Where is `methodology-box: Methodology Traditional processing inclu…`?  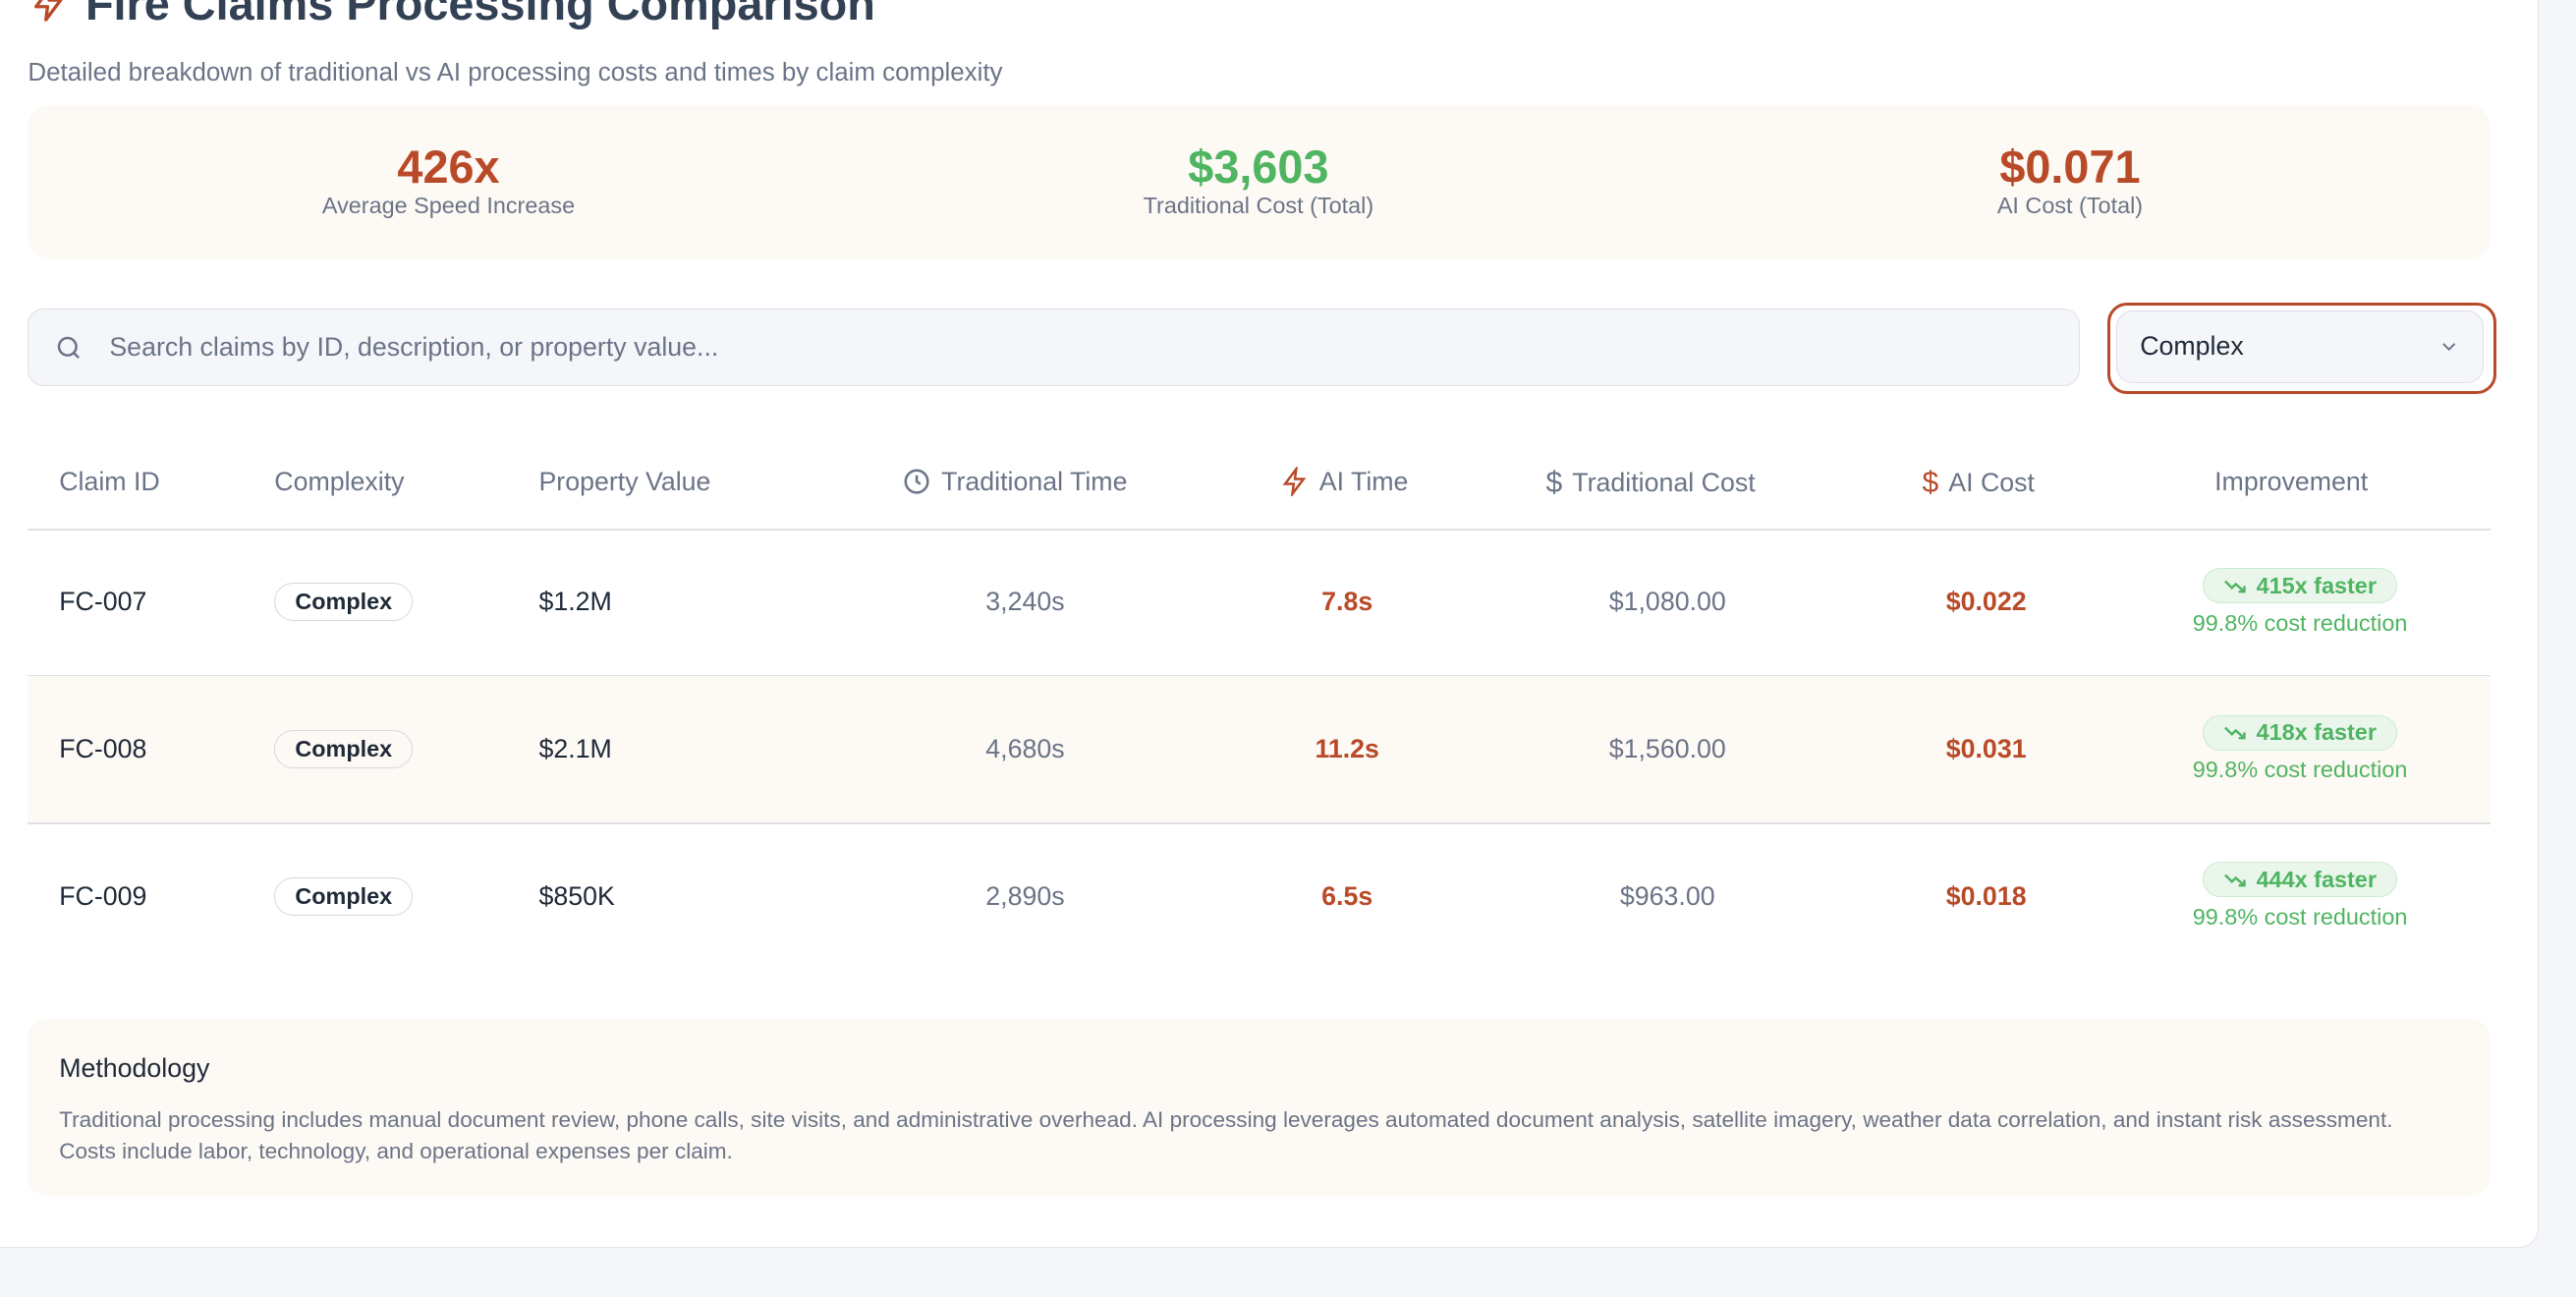
methodology-box: Methodology Traditional processing inclu… is located at coordinates (1260, 1107).